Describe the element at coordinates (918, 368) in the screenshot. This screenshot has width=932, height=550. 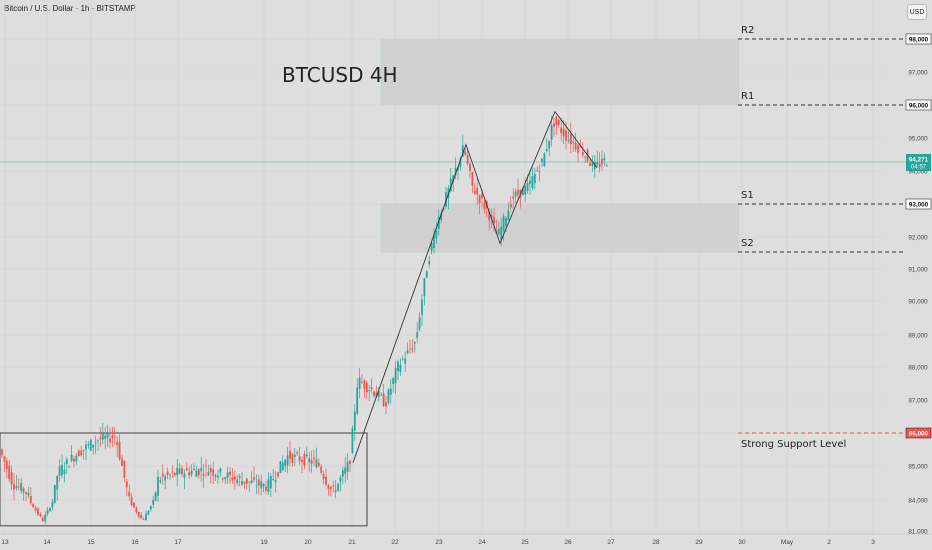
I see `price-tick: 88,000` at that location.